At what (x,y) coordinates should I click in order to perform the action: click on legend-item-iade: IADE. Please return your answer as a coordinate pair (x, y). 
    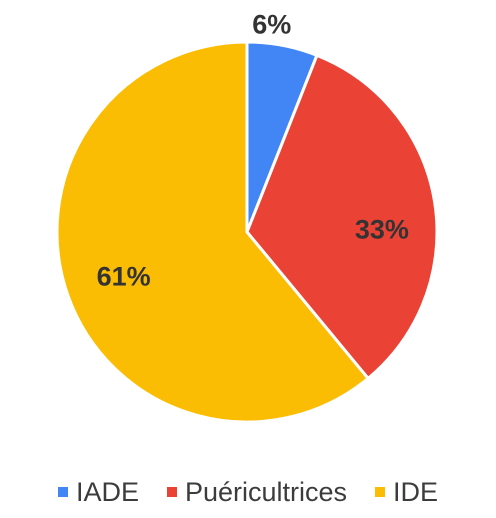
    Looking at the image, I should click on (98, 492).